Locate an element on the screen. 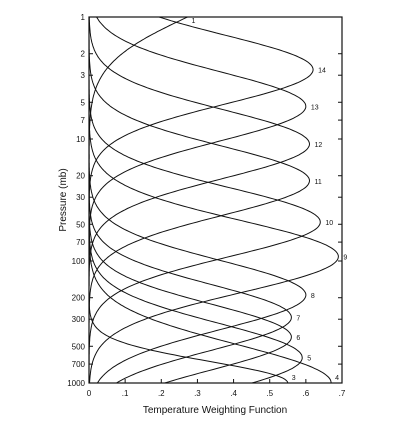  x-axis-ticks: 0 .1 .2 .3 .4 .5 .6 .7 is located at coordinates (216, 388).